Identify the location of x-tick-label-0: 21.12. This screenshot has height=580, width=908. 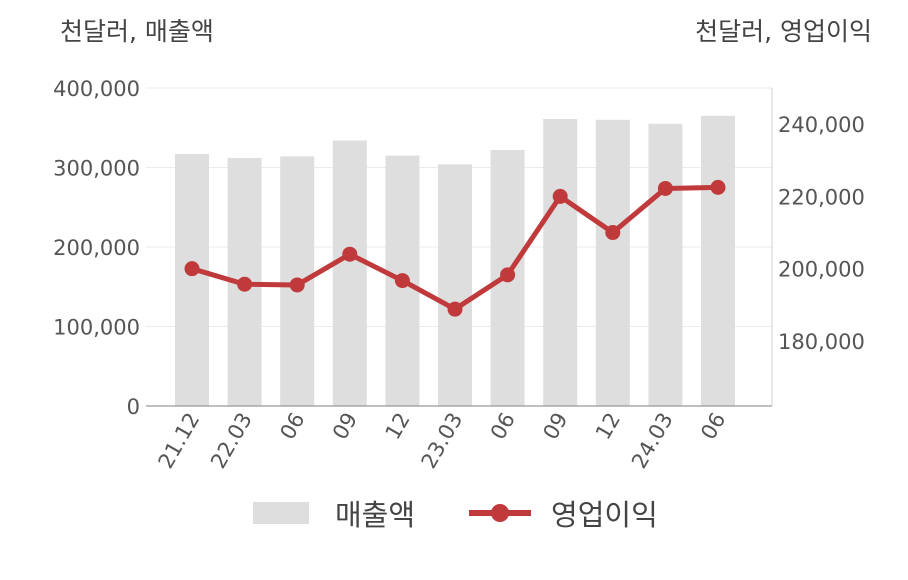
(178, 441).